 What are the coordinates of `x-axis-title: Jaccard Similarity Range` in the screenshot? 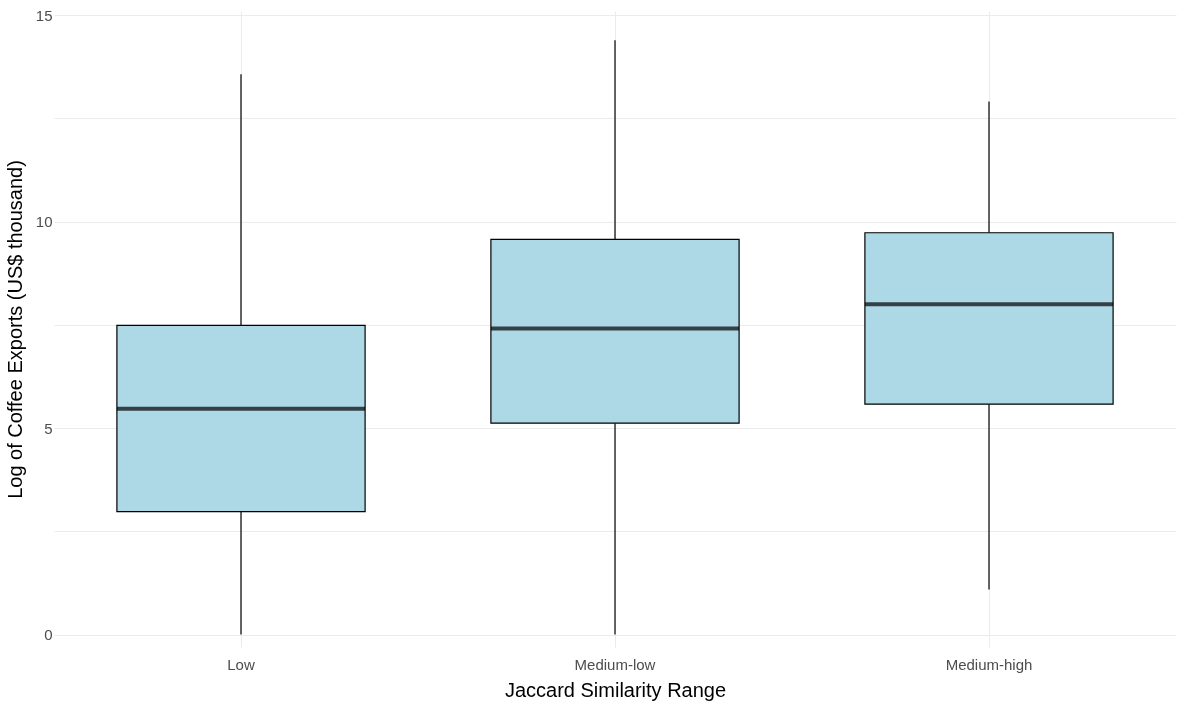 It's located at (615, 689).